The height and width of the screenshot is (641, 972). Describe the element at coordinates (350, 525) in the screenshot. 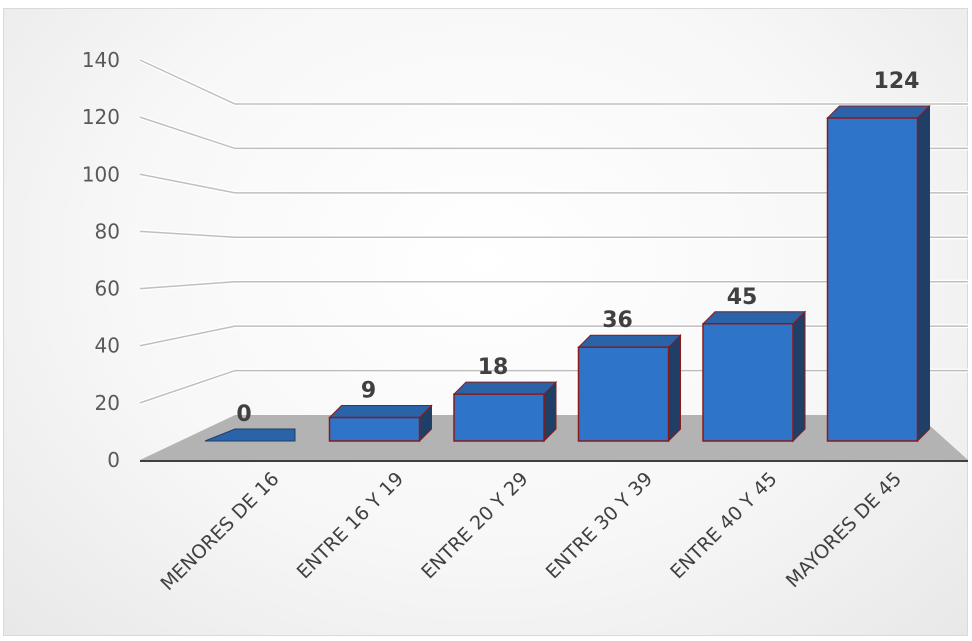

I see `x-category-label: ENTRE 16 Y 19` at that location.